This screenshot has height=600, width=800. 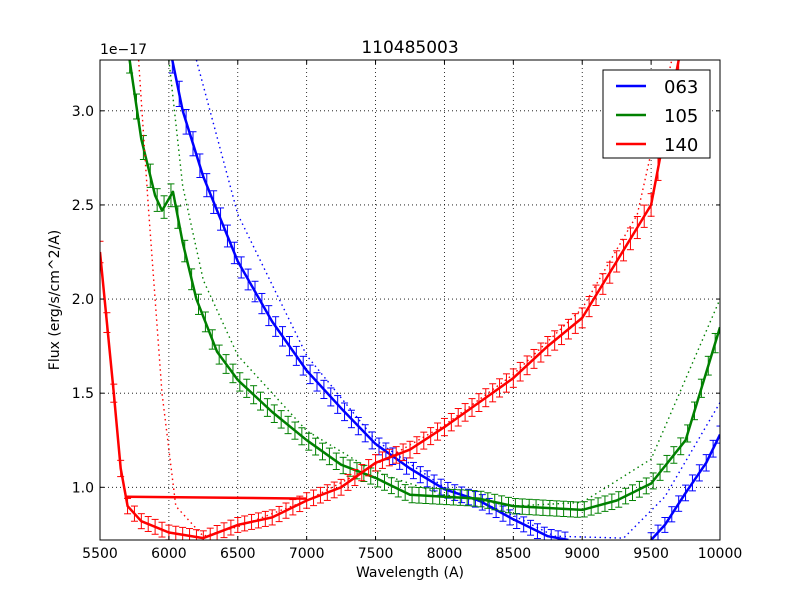 I want to click on y-tick-label: 2.5, so click(x=83, y=206).